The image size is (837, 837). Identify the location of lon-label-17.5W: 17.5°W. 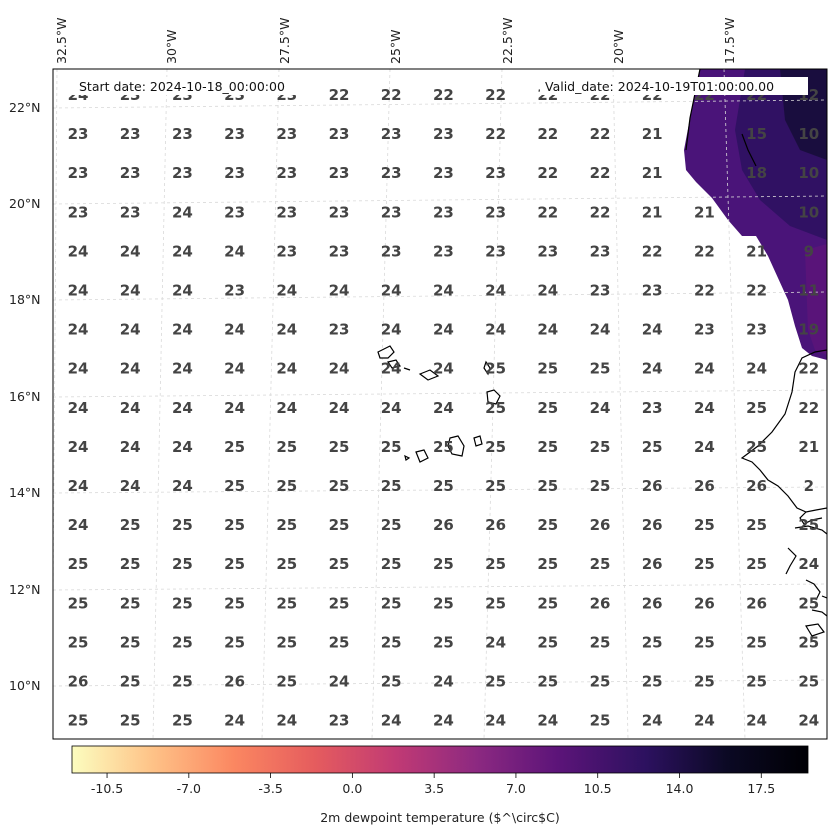
(729, 41).